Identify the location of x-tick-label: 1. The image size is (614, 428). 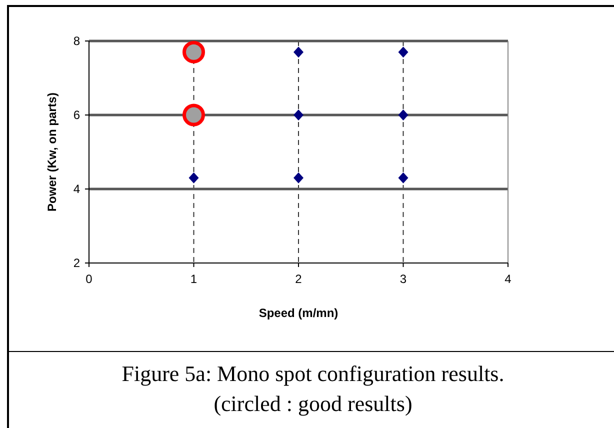
(194, 279).